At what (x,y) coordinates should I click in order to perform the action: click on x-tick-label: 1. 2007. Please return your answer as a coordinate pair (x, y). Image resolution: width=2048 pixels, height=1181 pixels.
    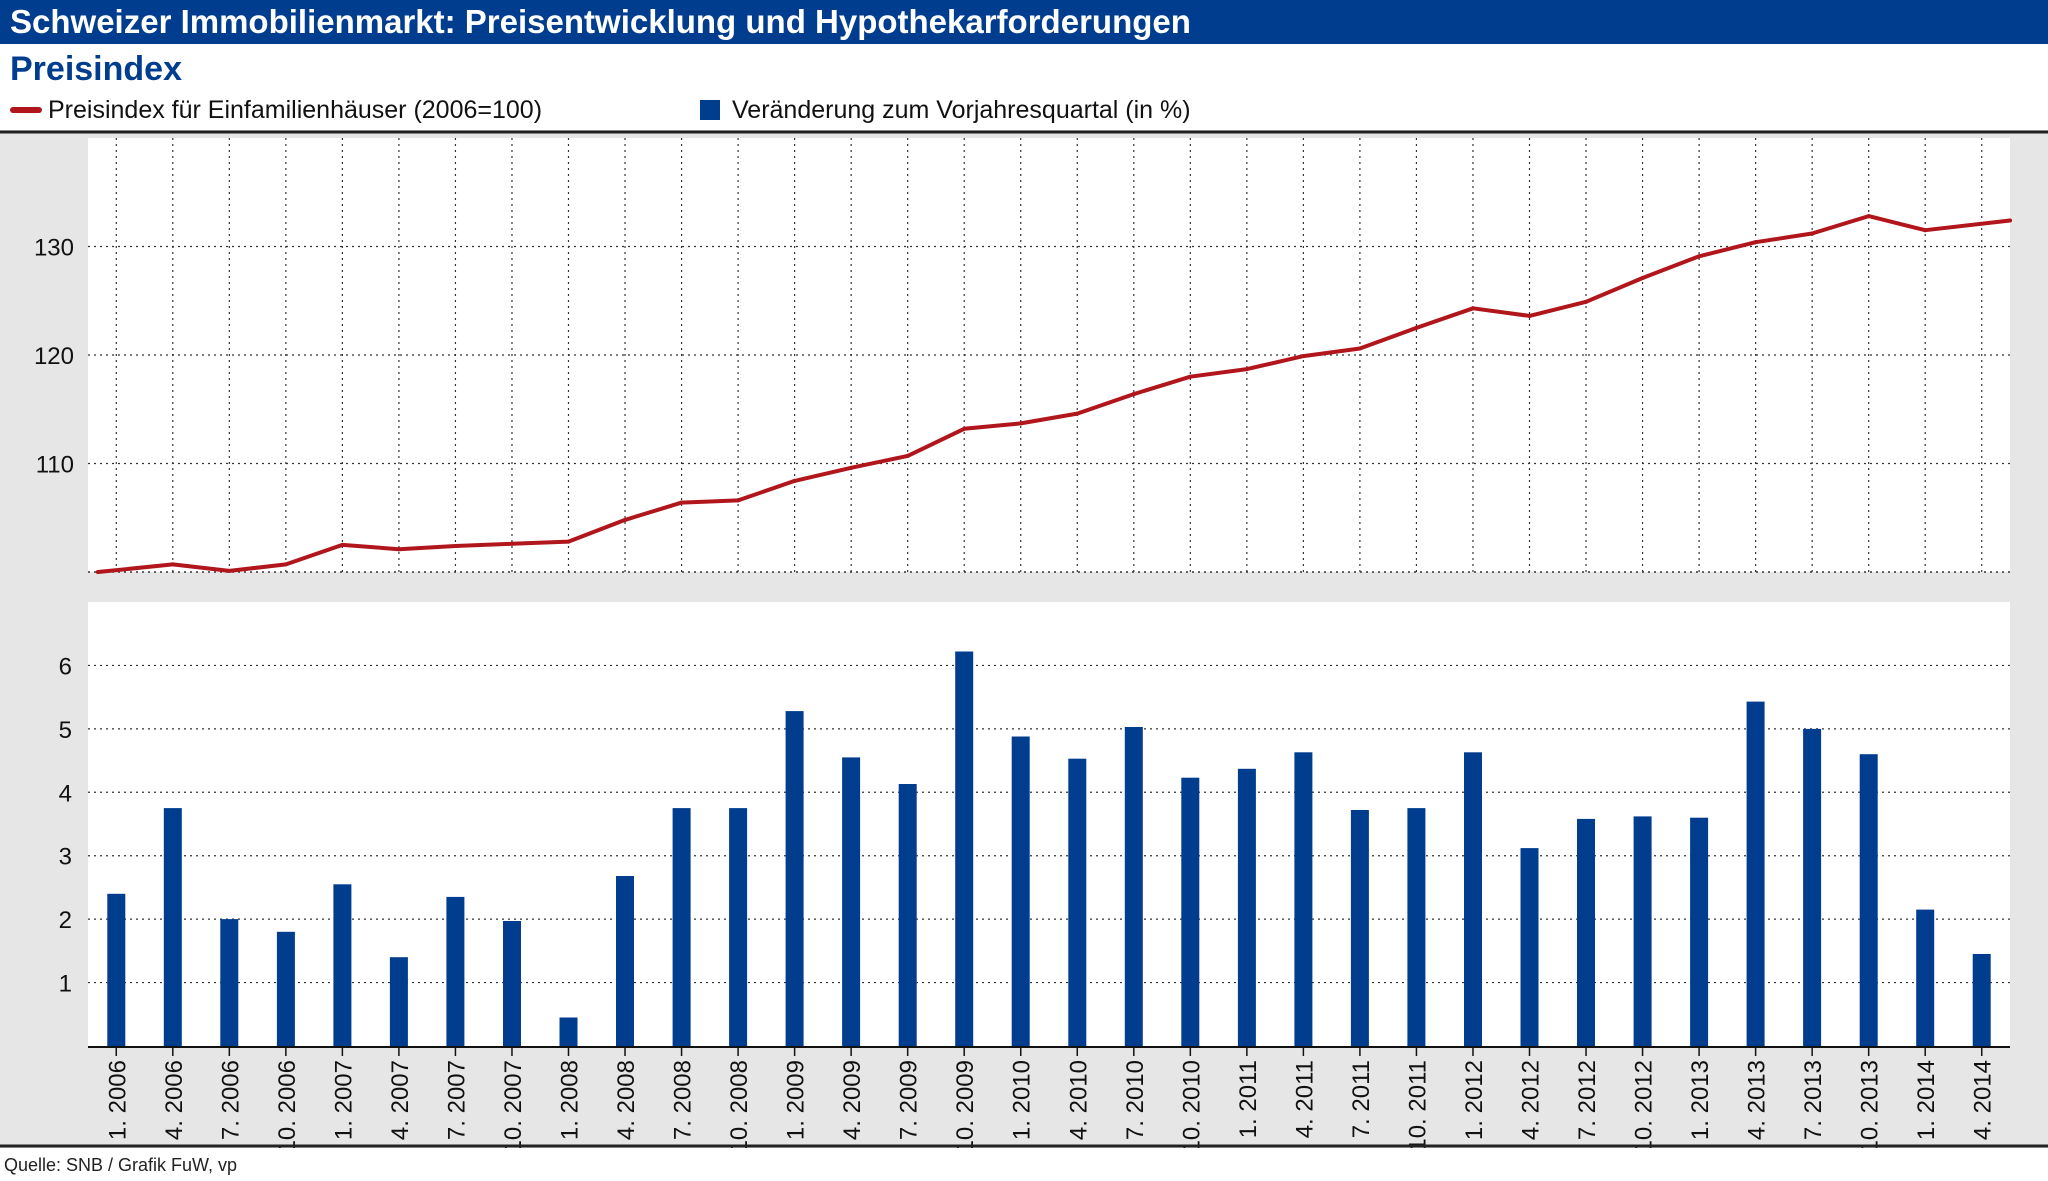
    Looking at the image, I should click on (343, 1100).